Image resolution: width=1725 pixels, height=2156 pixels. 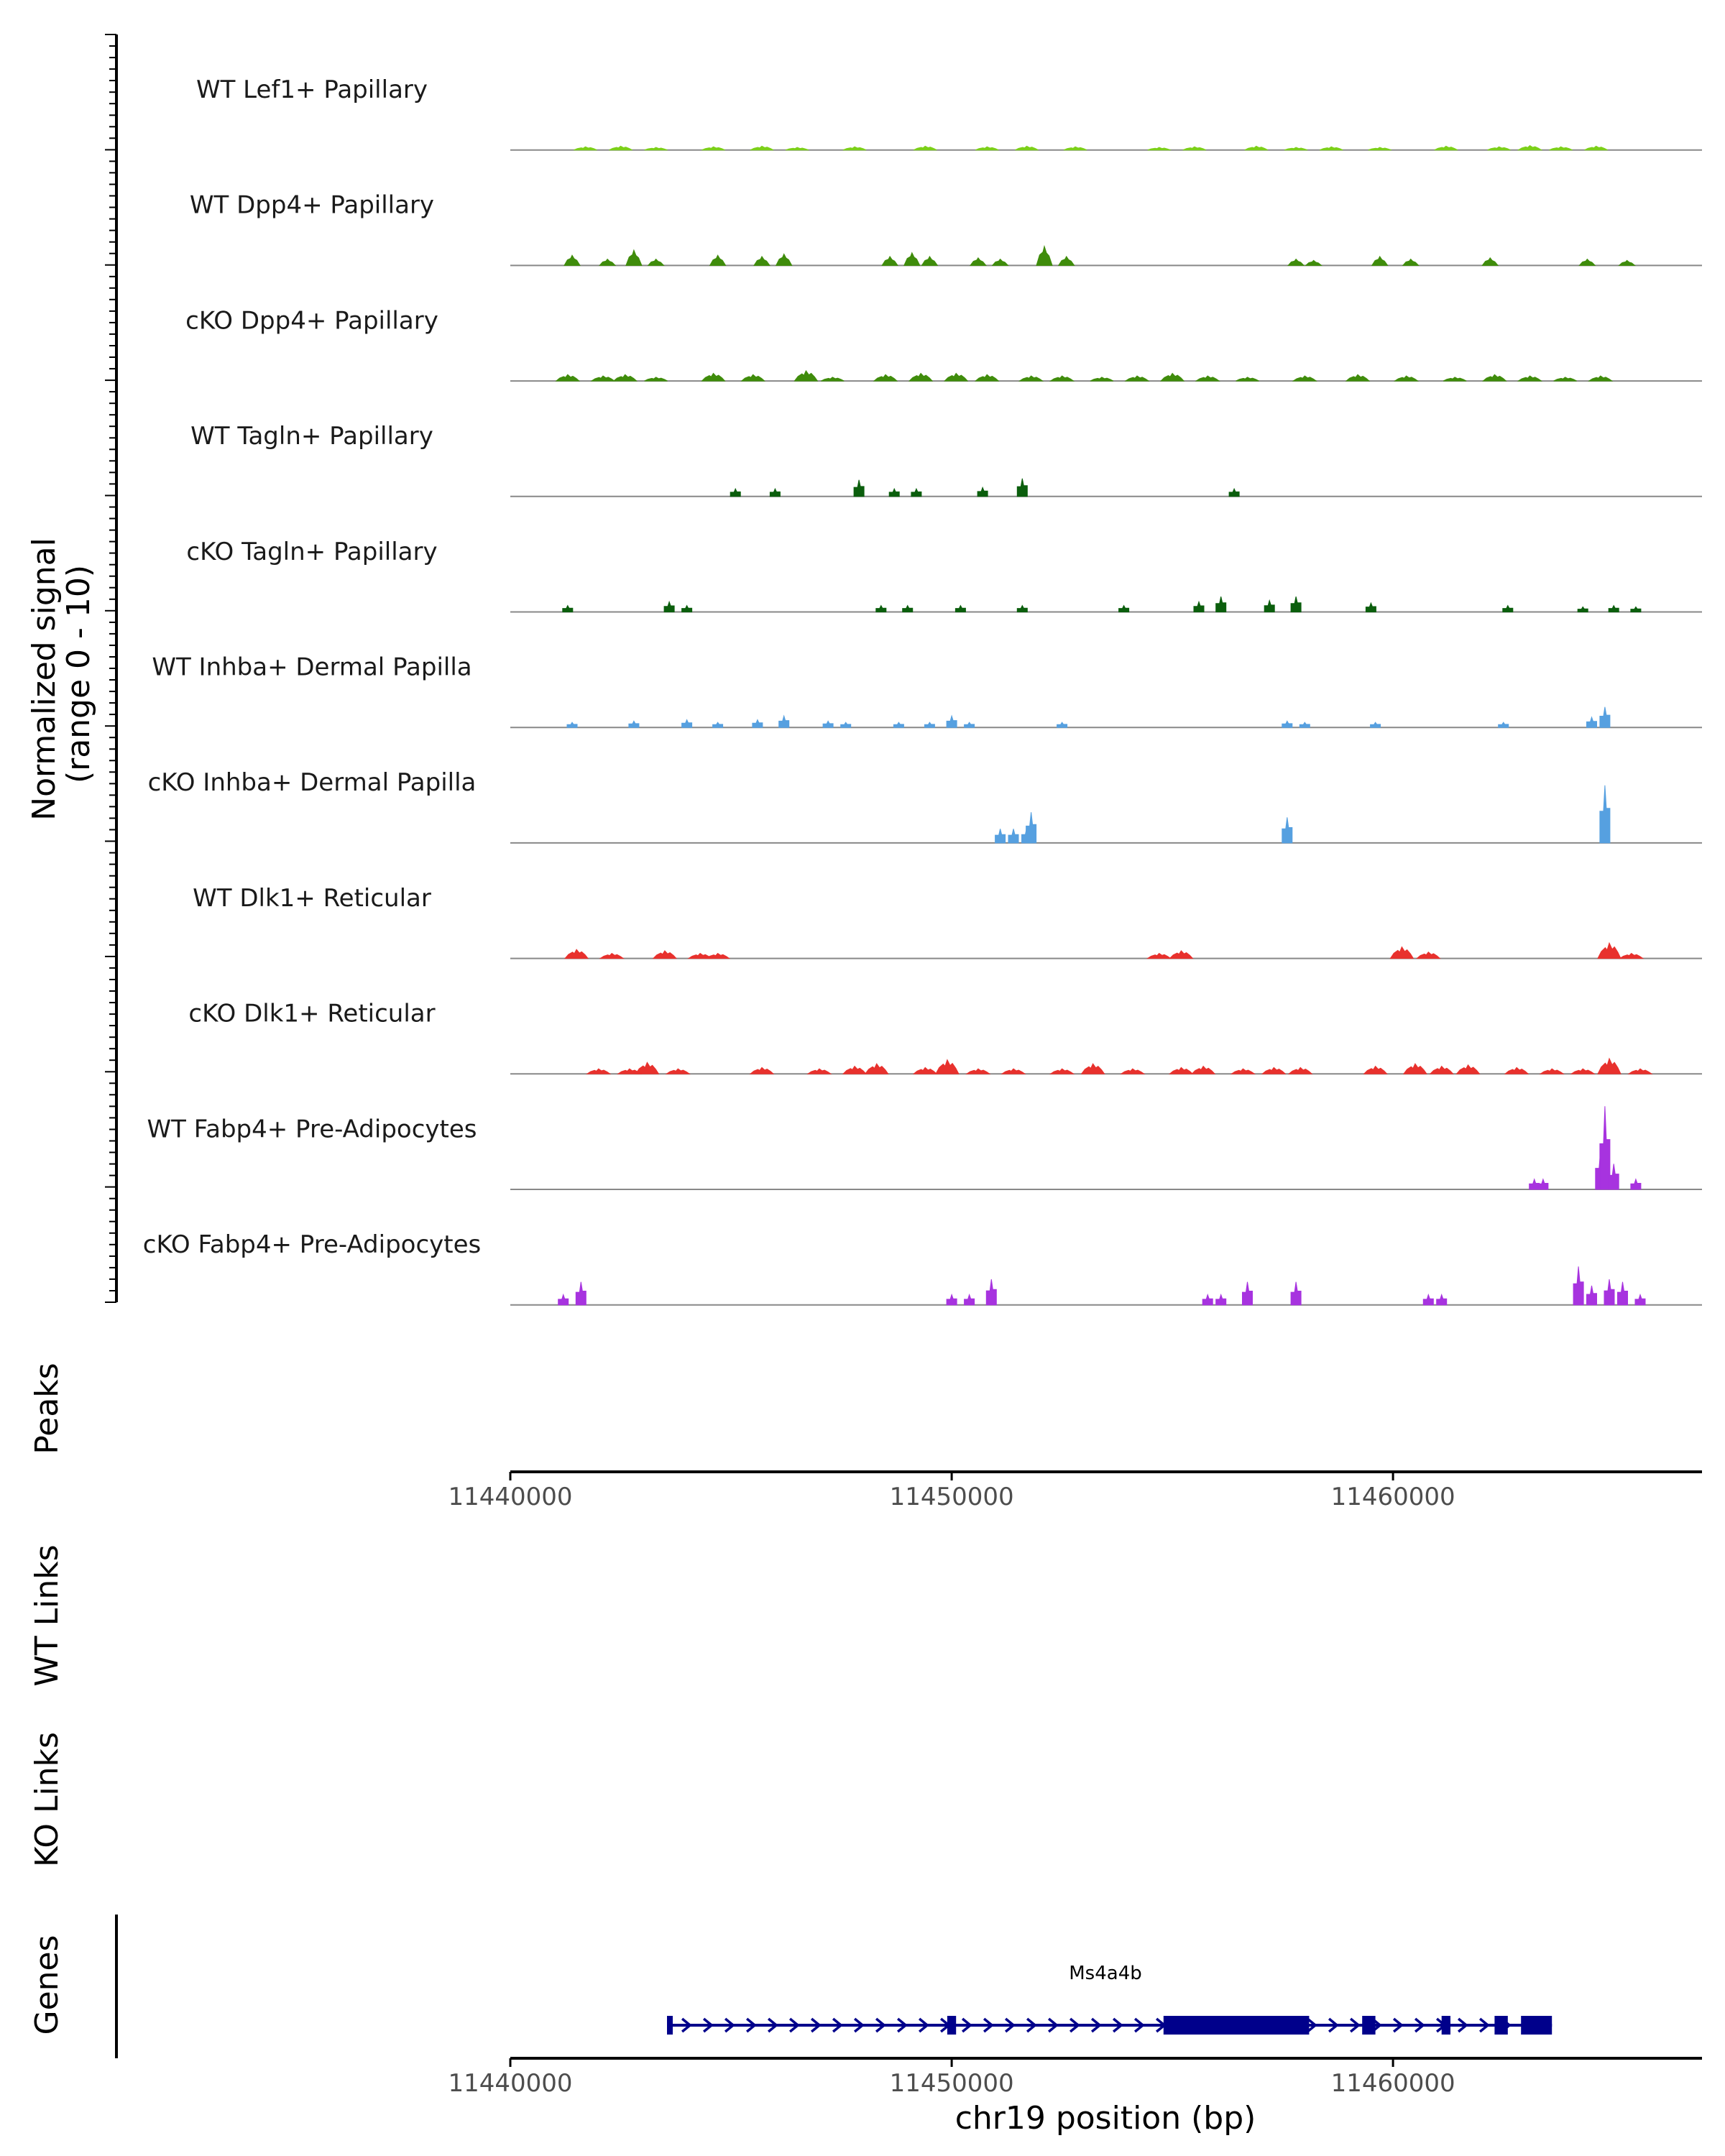 I want to click on track-label: WT Lef1+ Papillary, so click(x=312, y=90).